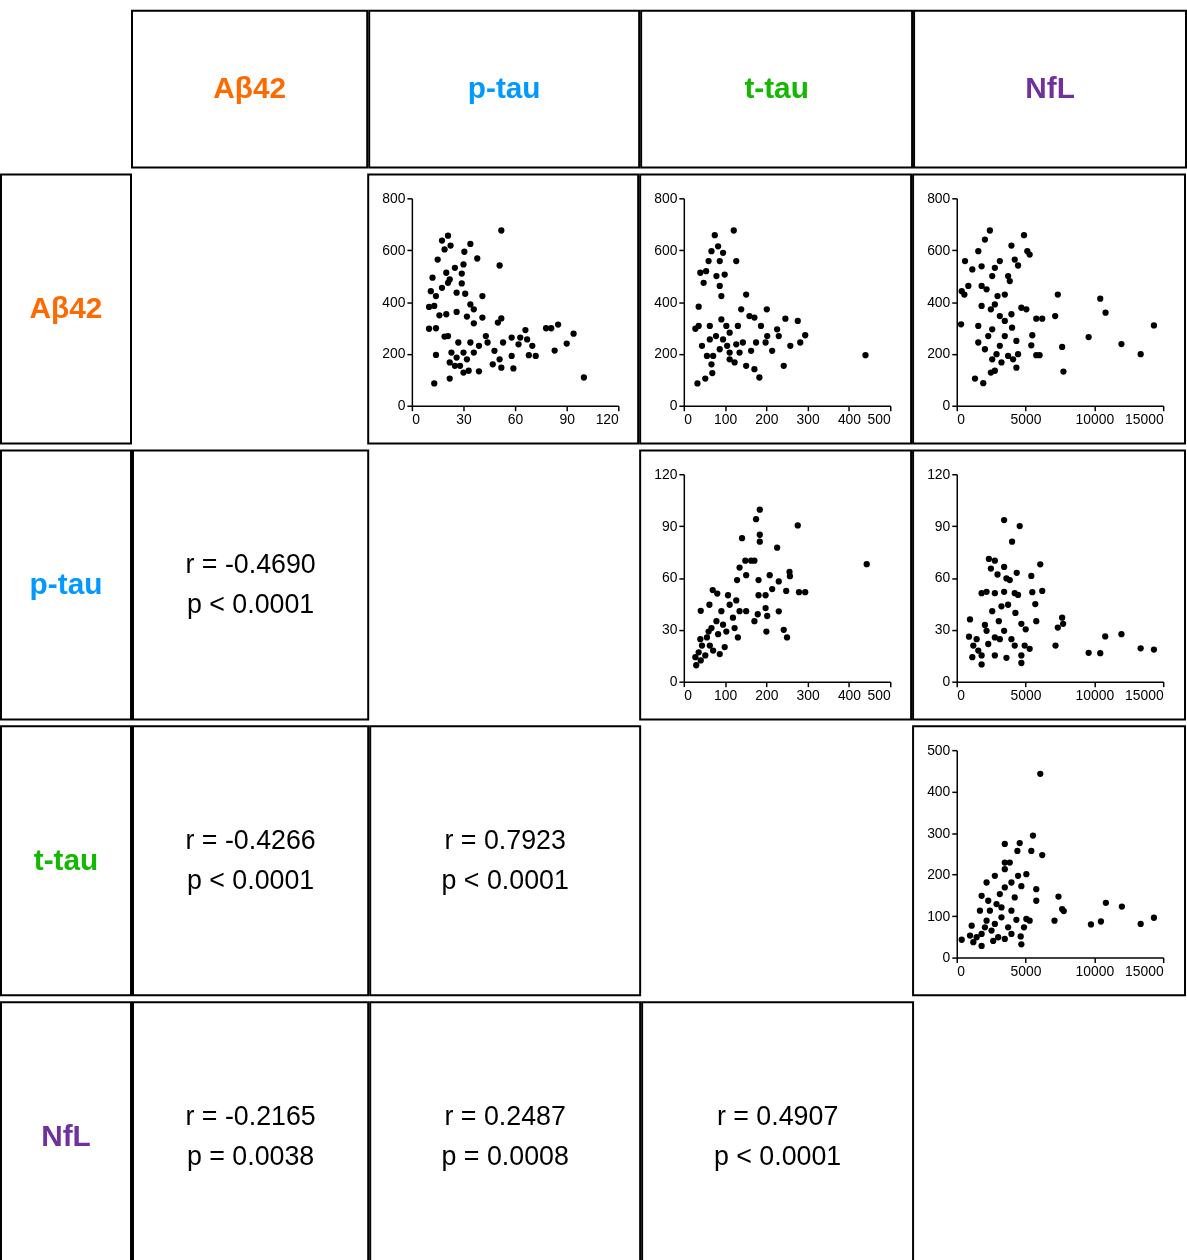 The height and width of the screenshot is (1260, 1187). I want to click on x-tick-label: 30, so click(464, 419).